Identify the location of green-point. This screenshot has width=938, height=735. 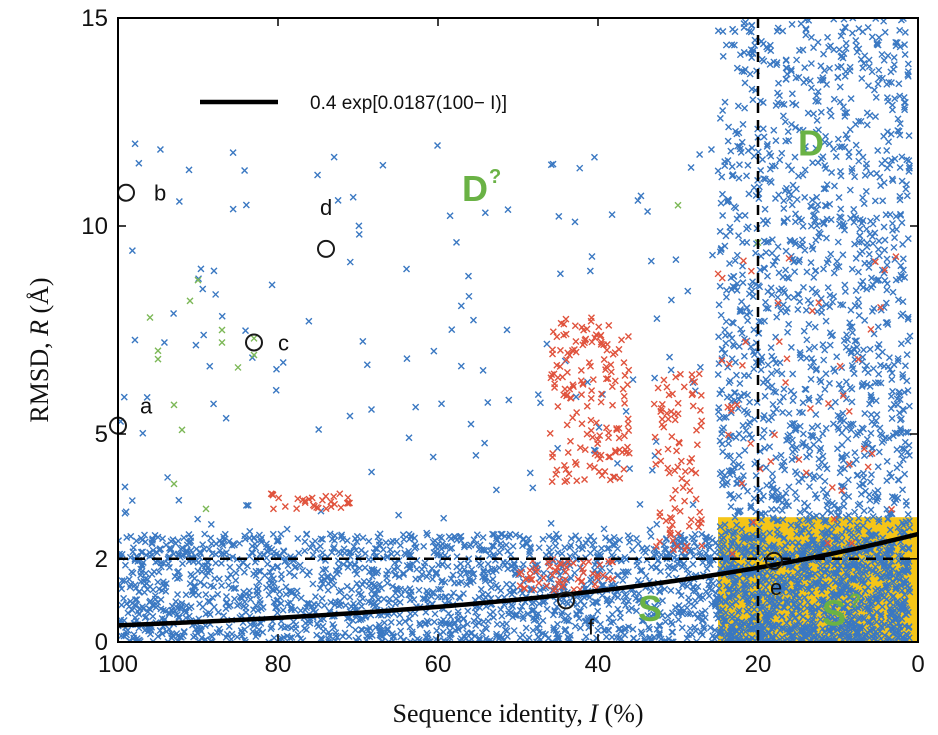
(254, 355).